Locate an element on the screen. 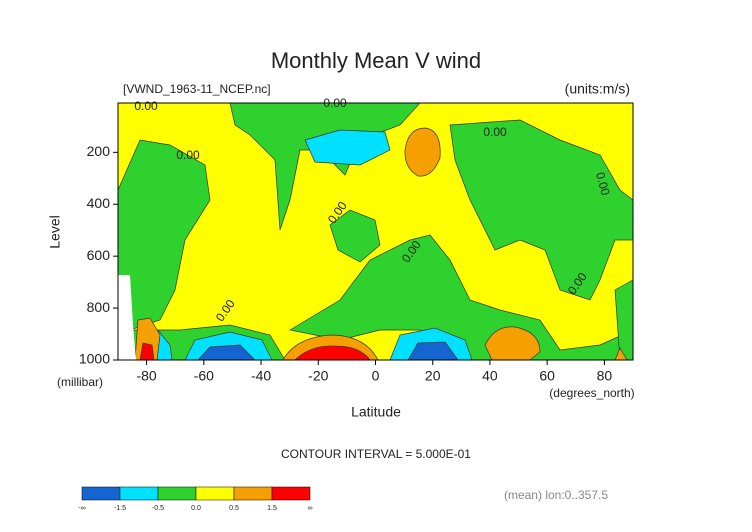 This screenshot has height=532, width=752. colorbar-label: ∞ is located at coordinates (310, 508).